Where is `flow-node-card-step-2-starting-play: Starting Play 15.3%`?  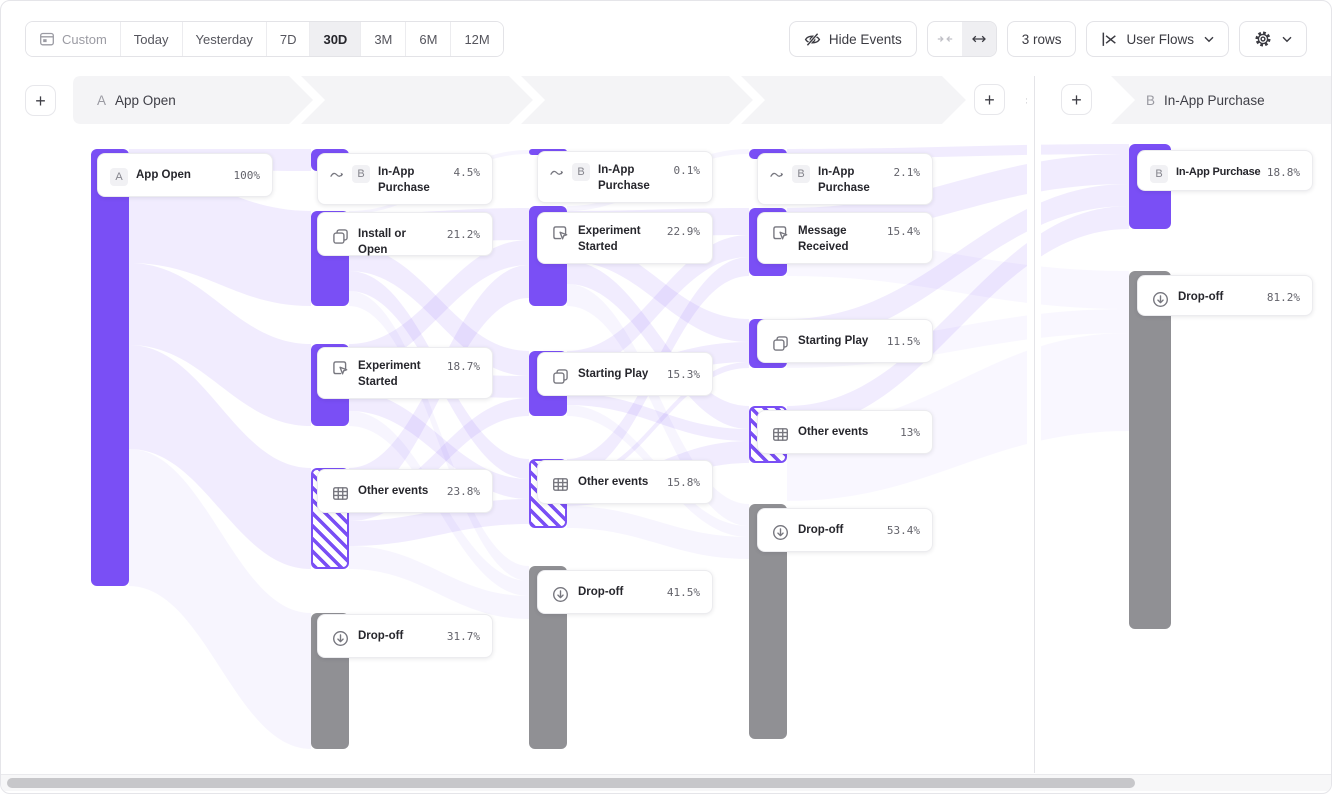
flow-node-card-step-2-starting-play: Starting Play 15.3% is located at coordinates (625, 374).